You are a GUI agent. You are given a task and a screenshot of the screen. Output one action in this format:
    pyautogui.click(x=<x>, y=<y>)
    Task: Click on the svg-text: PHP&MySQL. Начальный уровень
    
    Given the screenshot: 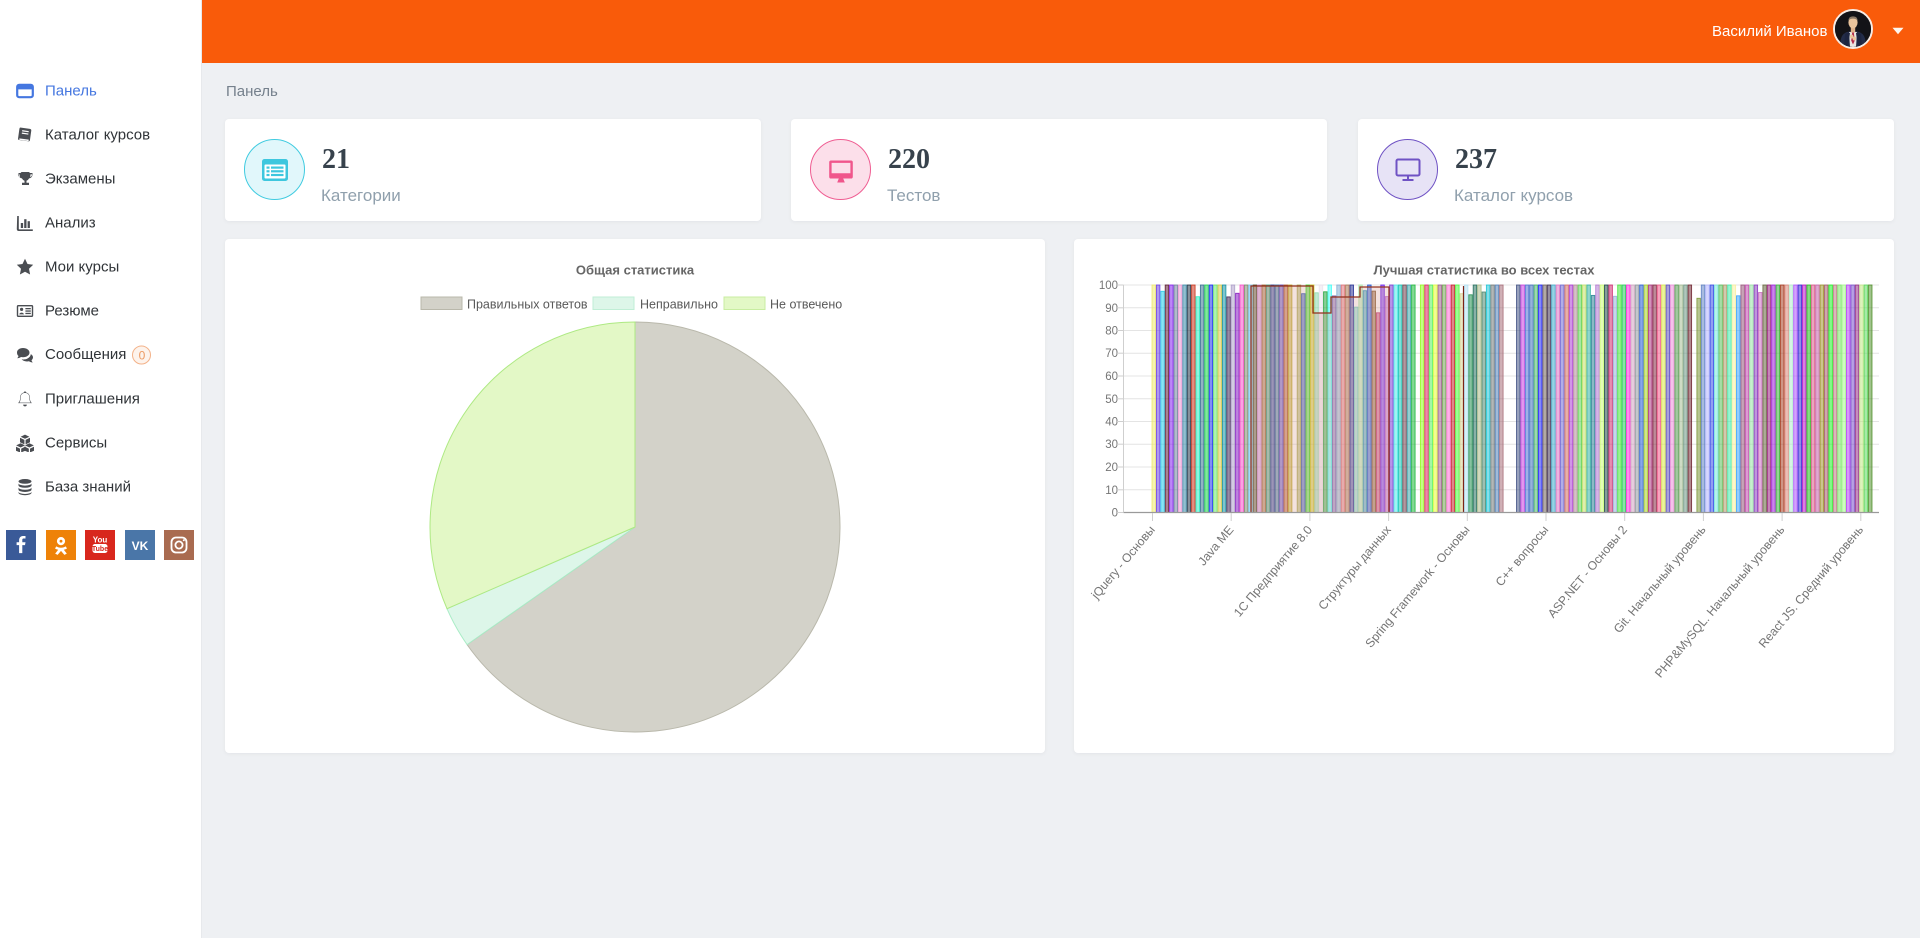 What is the action you would take?
    pyautogui.click(x=1719, y=602)
    